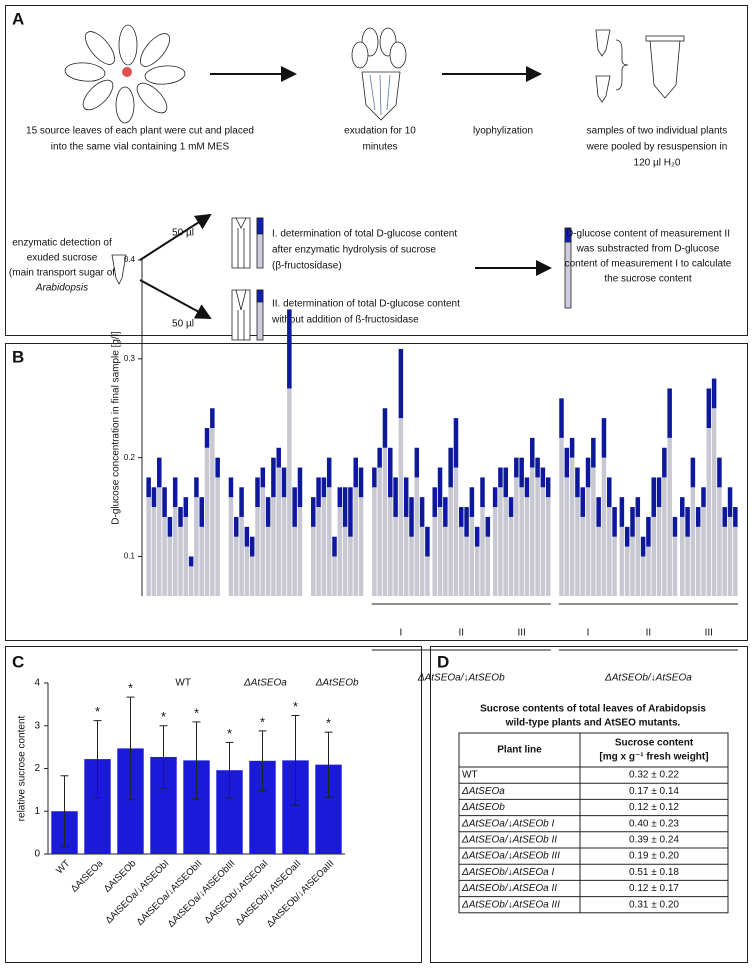 This screenshot has width=754, height=968. What do you see at coordinates (236, 892) in the screenshot?
I see `x-tick-label: ΔAtSEOb/↓AtSEOaI` at bounding box center [236, 892].